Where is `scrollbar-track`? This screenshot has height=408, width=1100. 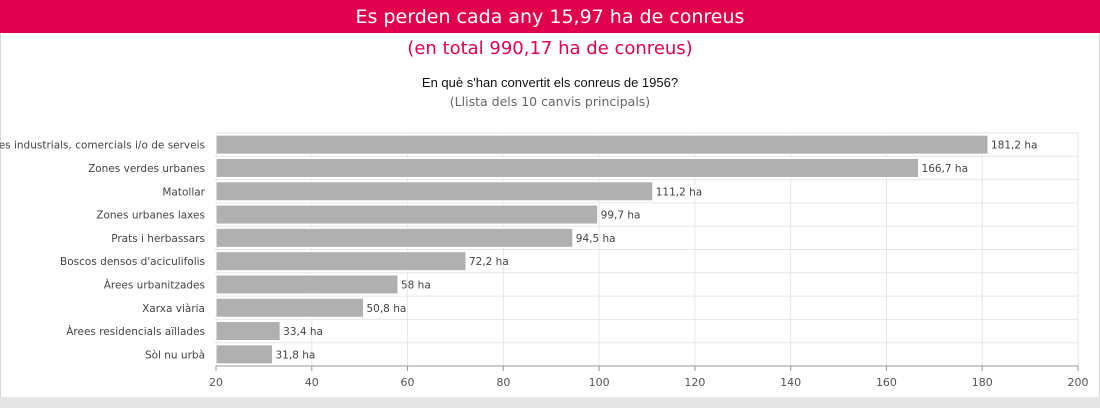 scrollbar-track is located at coordinates (550, 402).